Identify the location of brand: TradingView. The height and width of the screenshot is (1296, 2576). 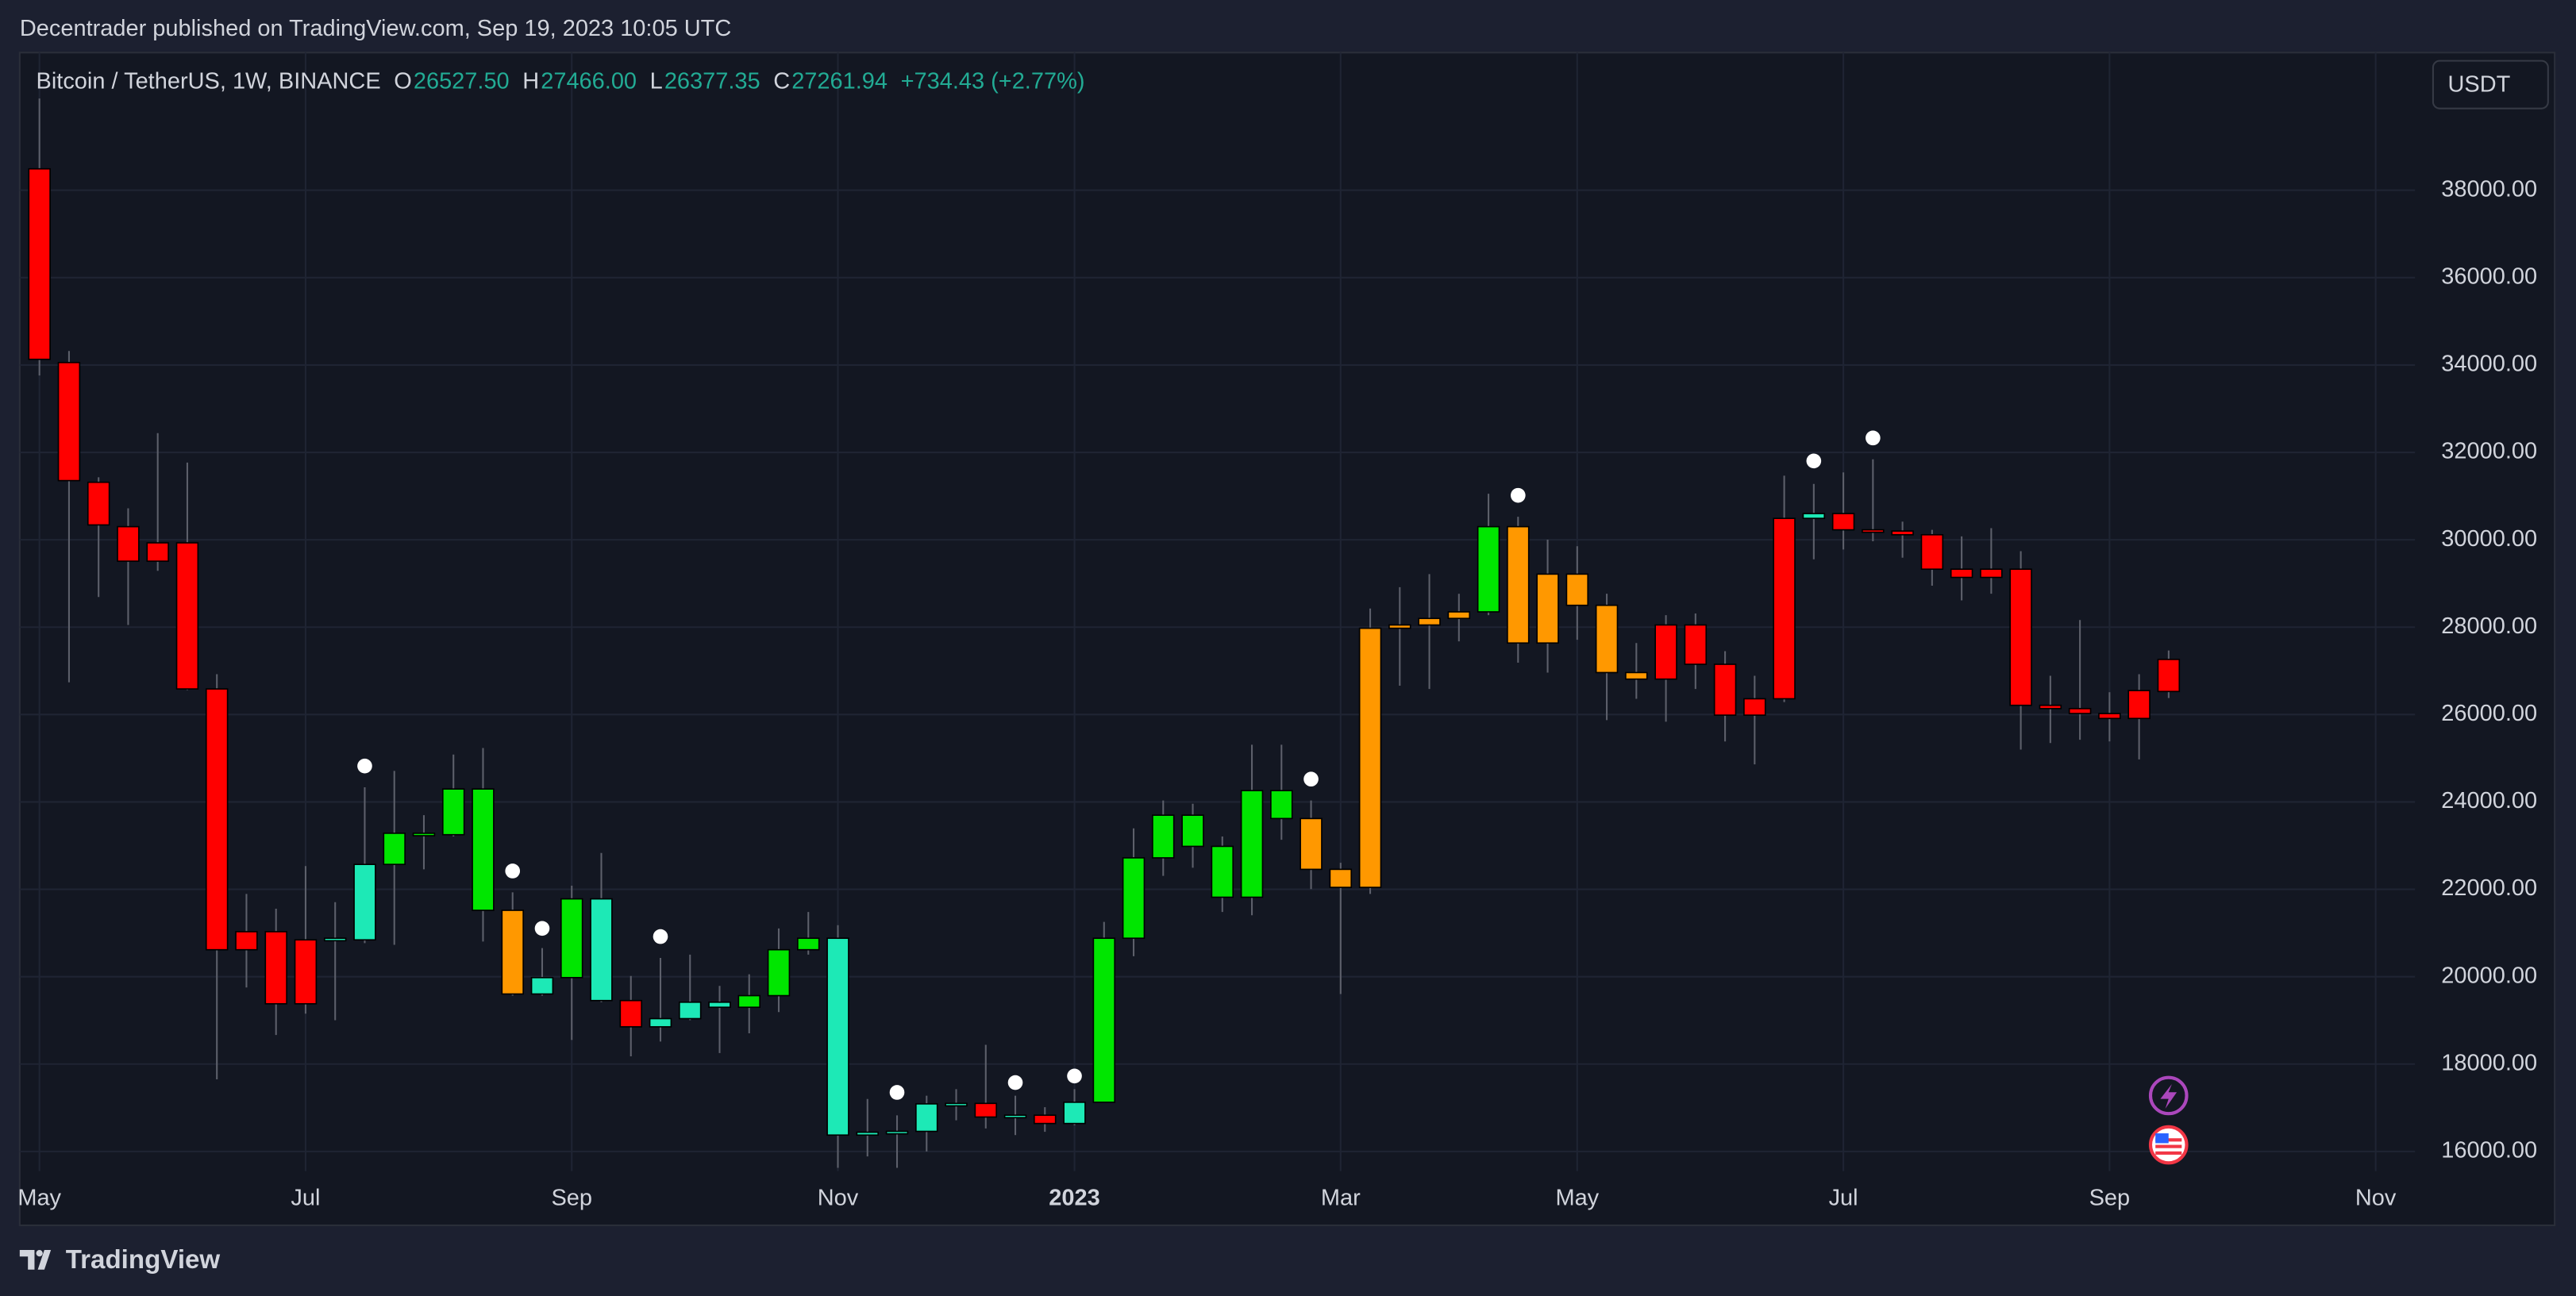
(143, 1260).